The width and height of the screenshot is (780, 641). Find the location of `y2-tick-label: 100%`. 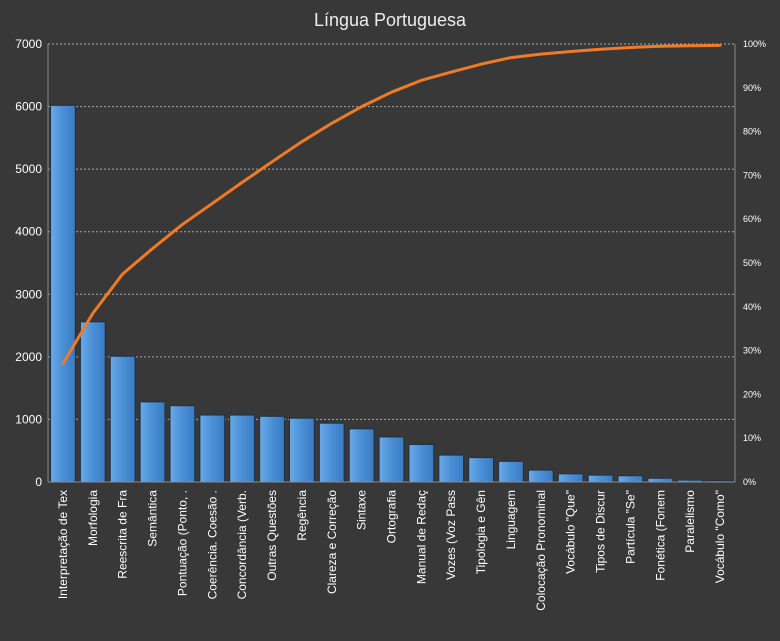

y2-tick-label: 100% is located at coordinates (754, 44).